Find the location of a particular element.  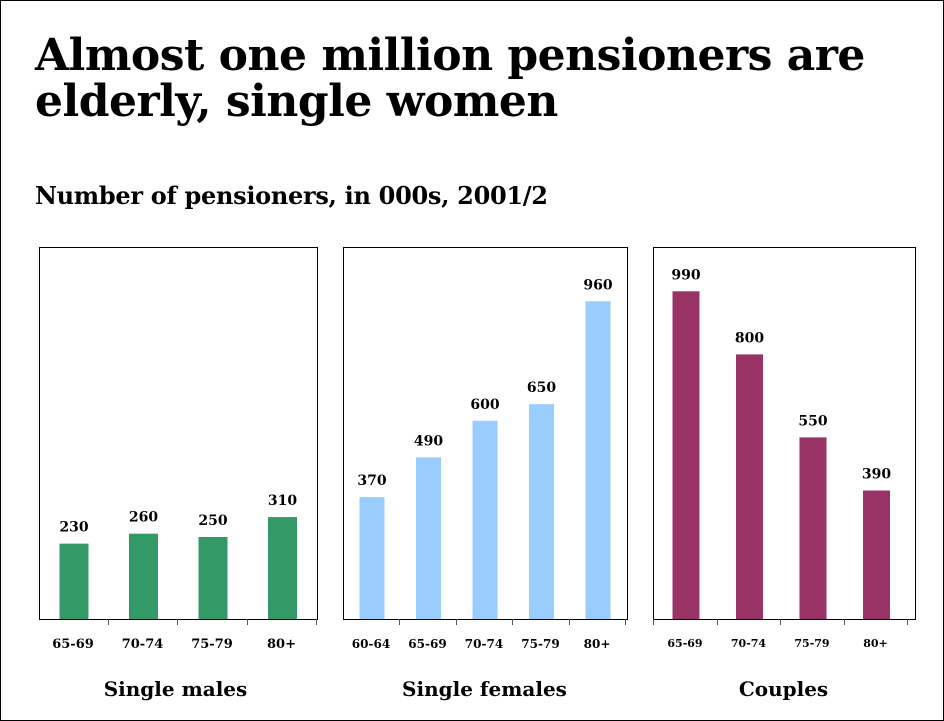

group-label-single-males: Single males is located at coordinates (175, 689).